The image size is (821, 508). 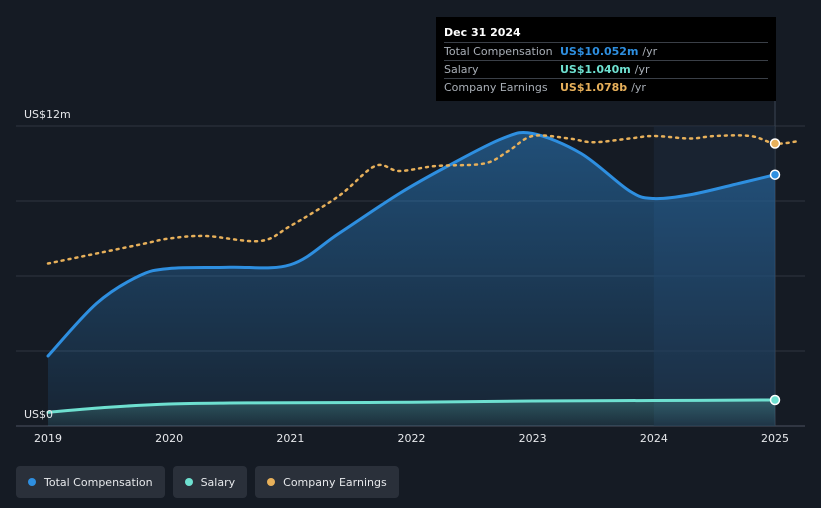 I want to click on y-tick-label-max: US$12m, so click(x=47, y=114).